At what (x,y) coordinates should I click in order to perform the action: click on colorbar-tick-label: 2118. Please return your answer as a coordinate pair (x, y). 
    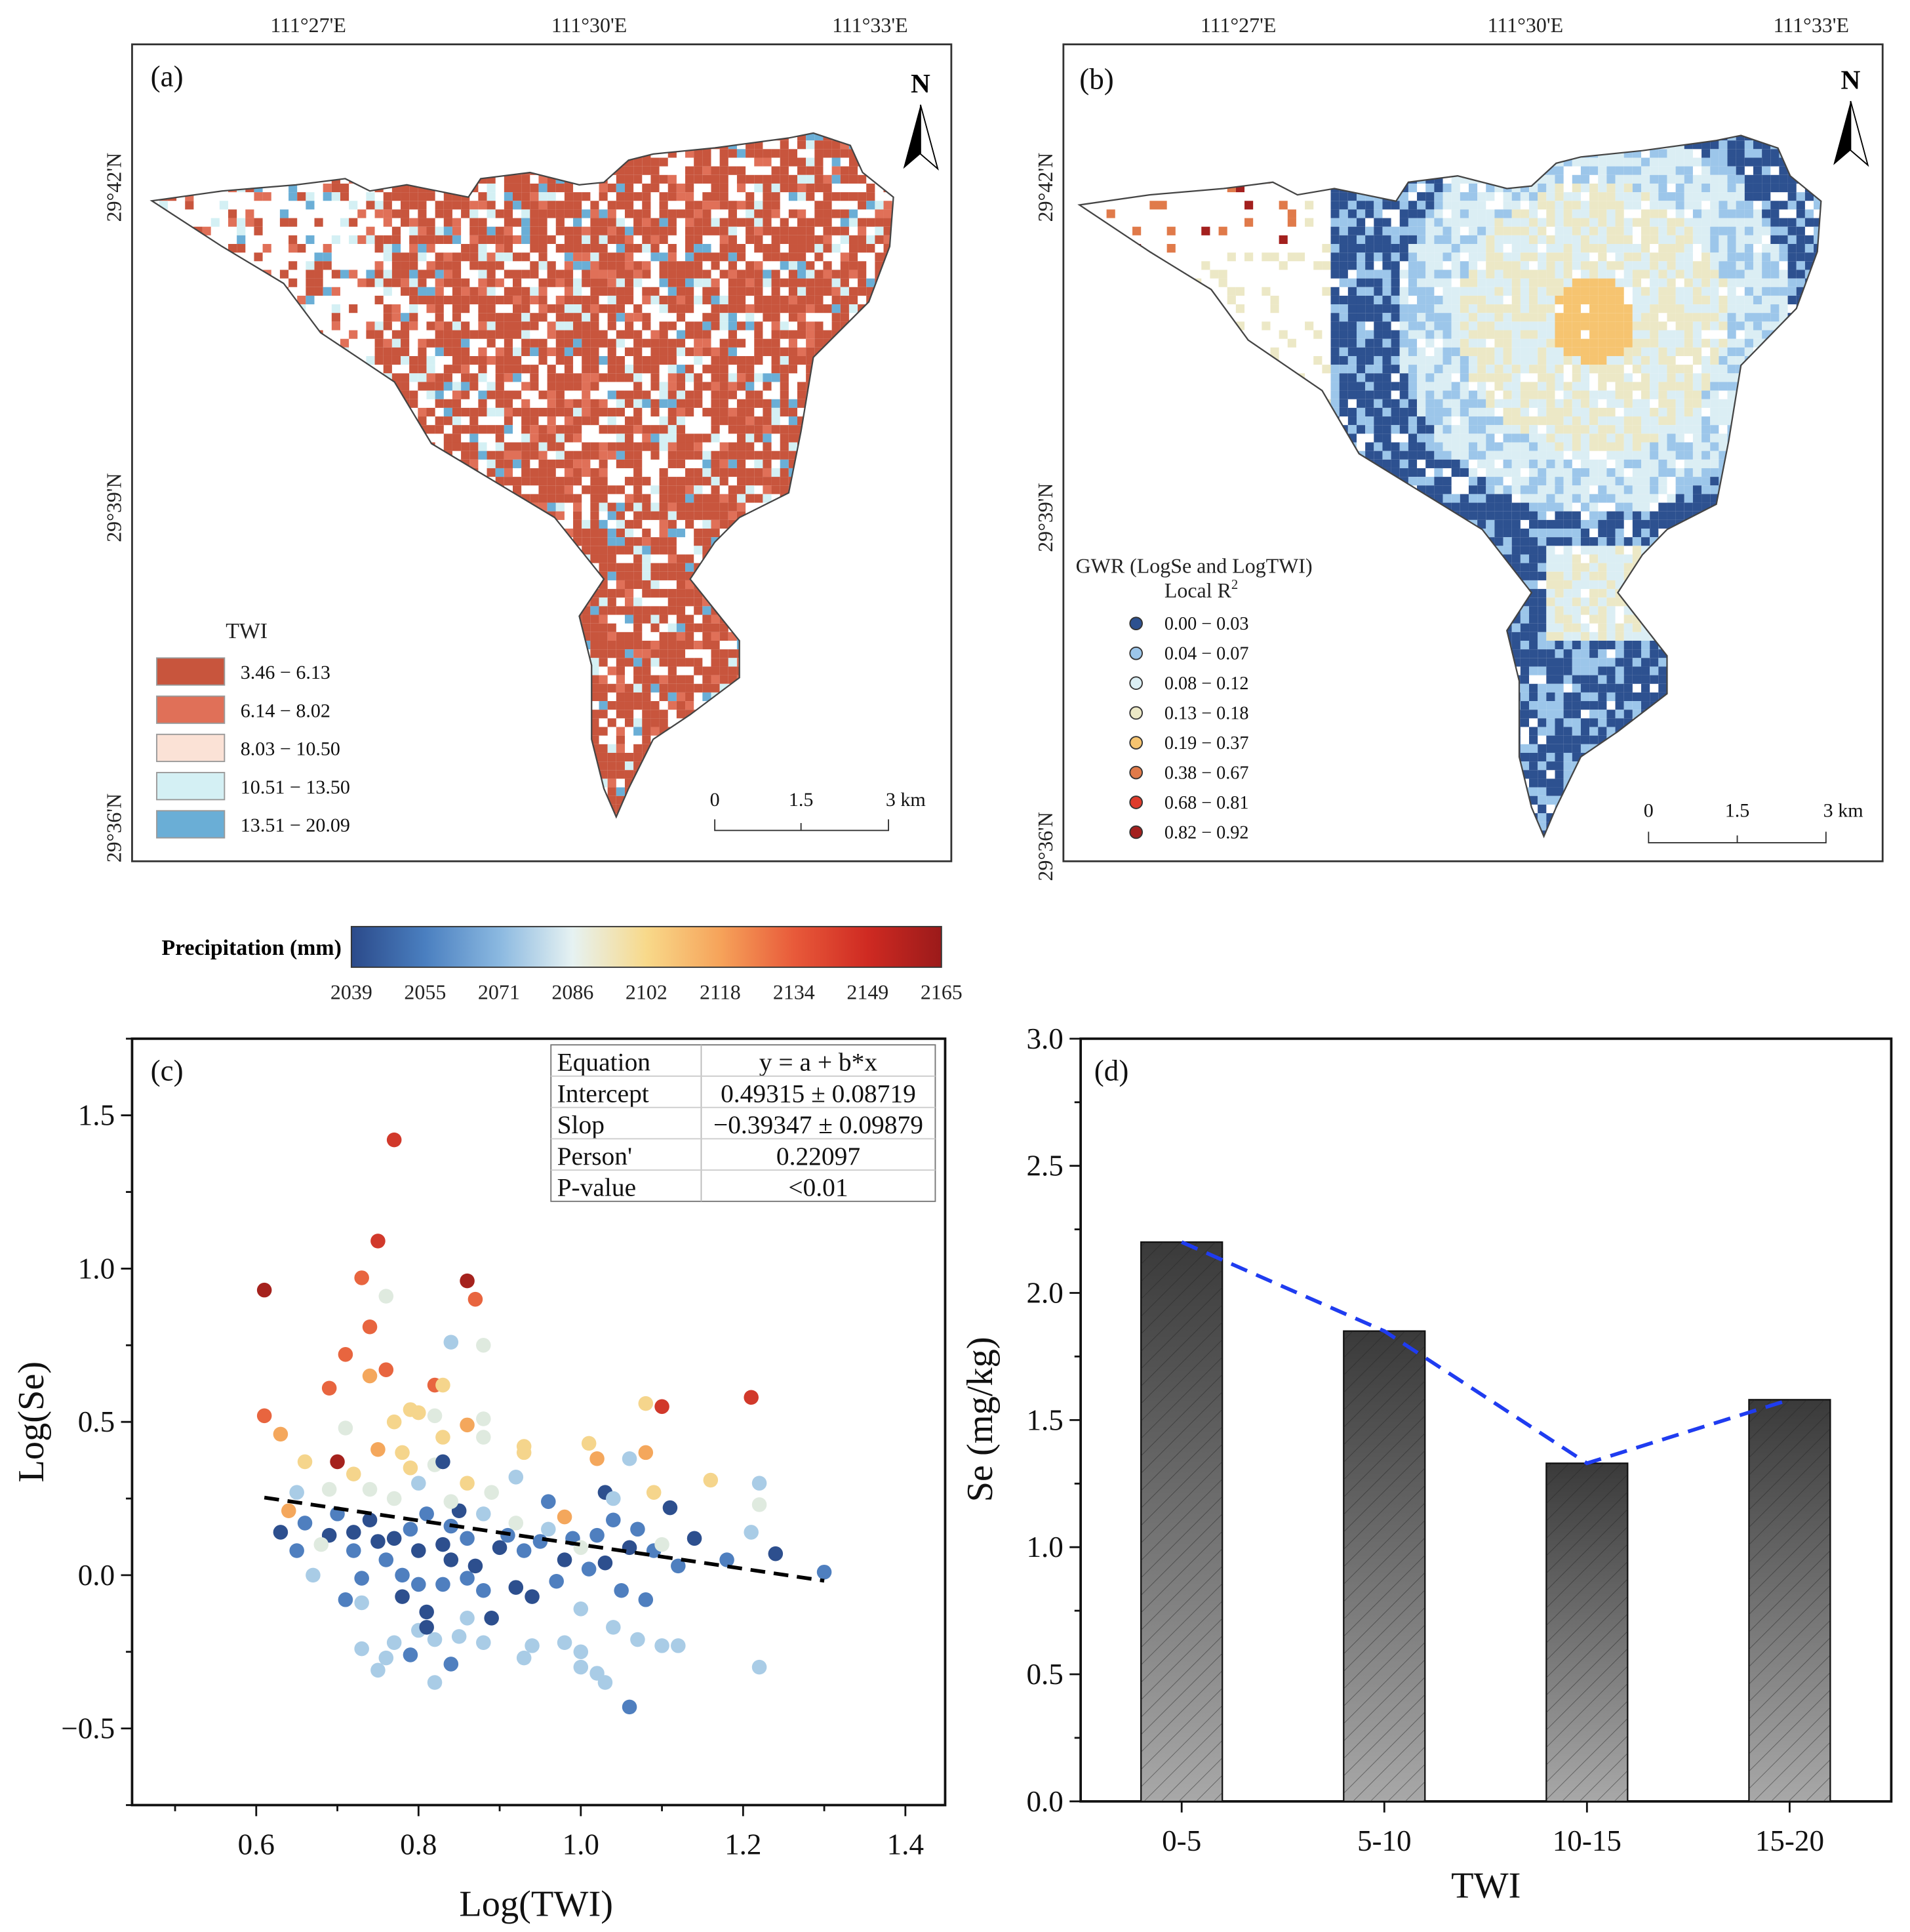
    Looking at the image, I should click on (720, 992).